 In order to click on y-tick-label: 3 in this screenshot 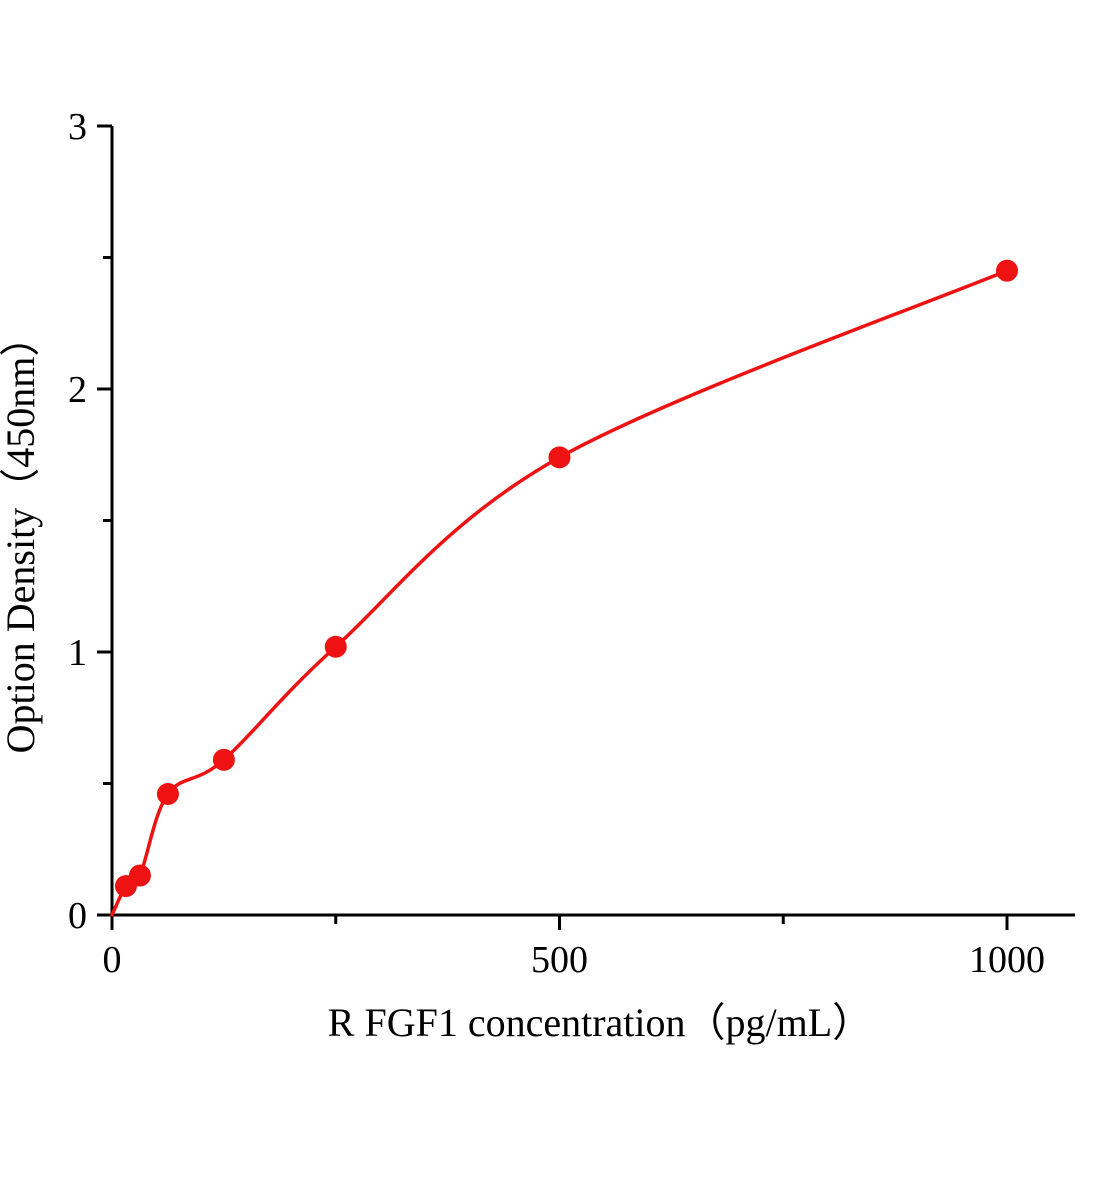, I will do `click(77, 127)`.